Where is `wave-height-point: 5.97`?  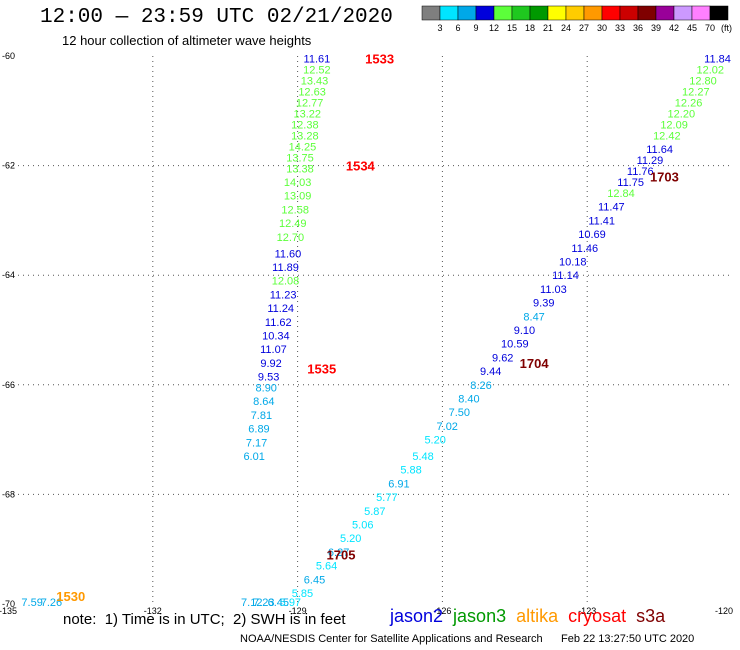 wave-height-point: 5.97 is located at coordinates (290, 603).